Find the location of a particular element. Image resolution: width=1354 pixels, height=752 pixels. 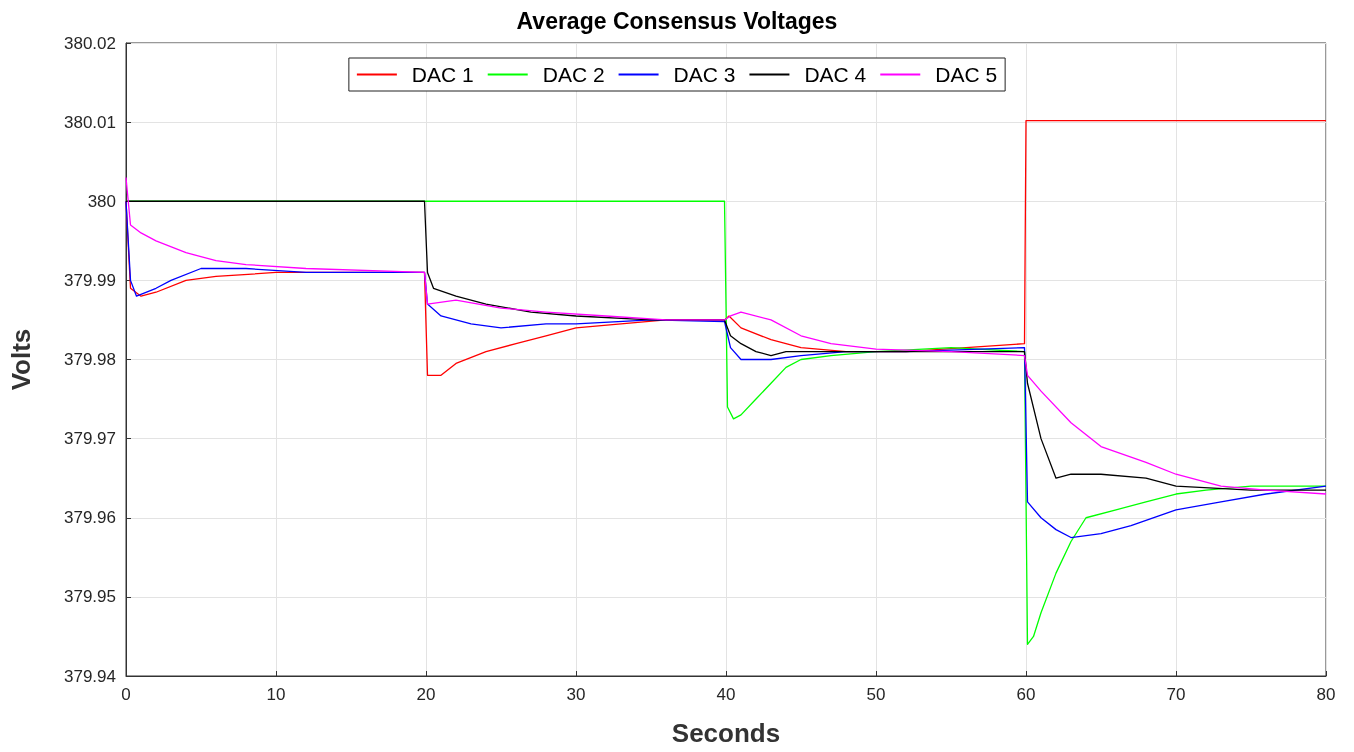

x-tick-label: 10 is located at coordinates (276, 694).